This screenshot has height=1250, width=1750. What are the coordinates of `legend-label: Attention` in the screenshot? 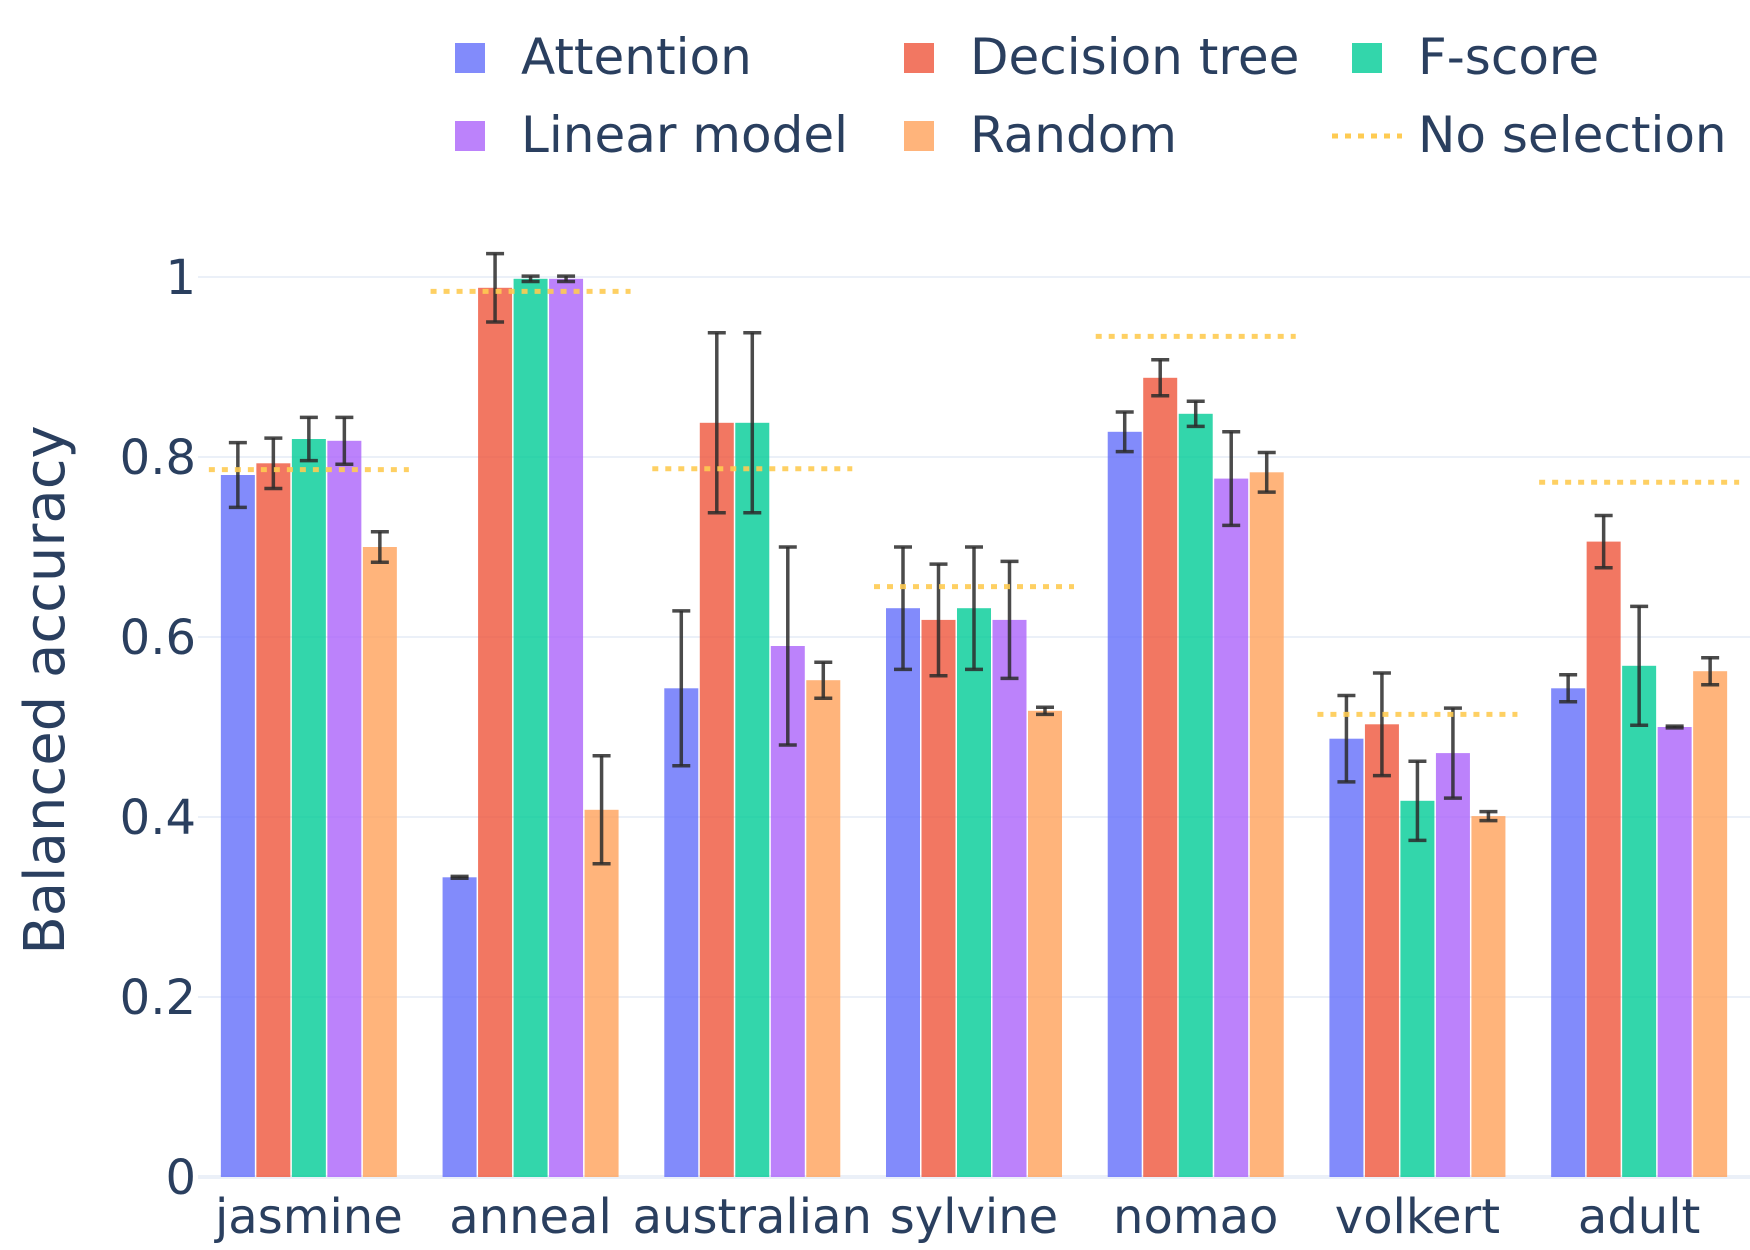 It's located at (636, 57).